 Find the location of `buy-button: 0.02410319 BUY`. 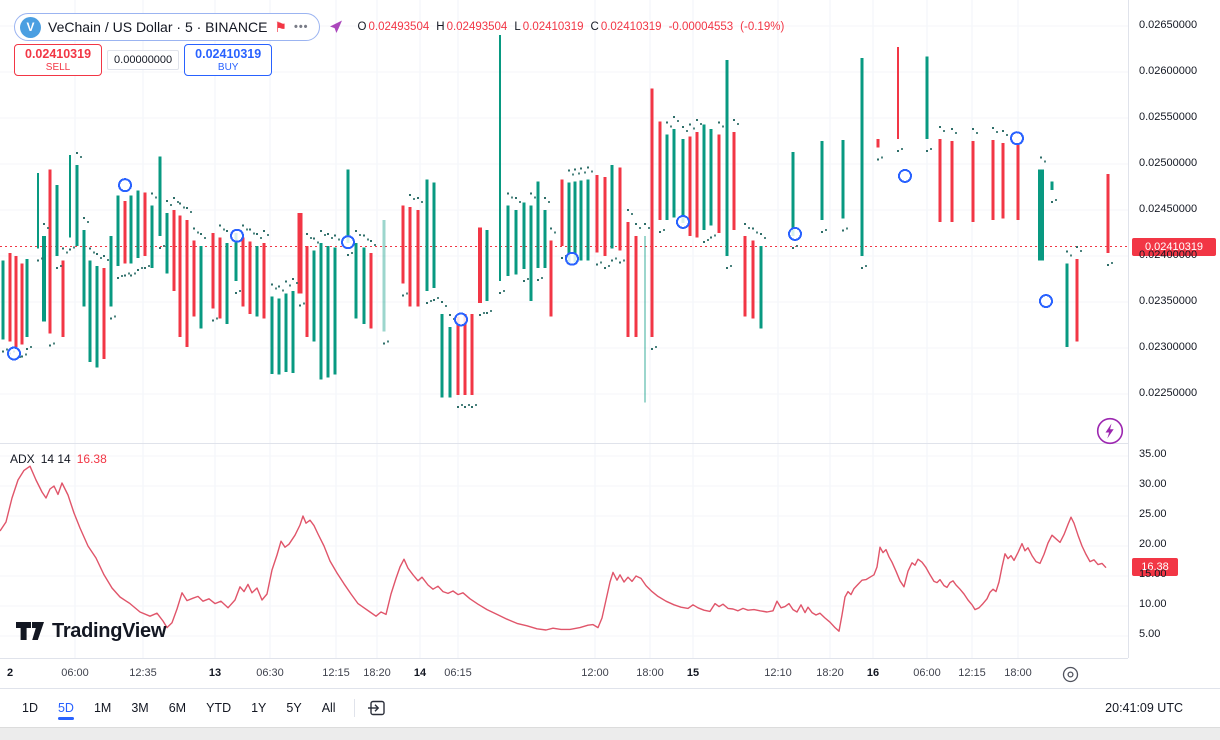

buy-button: 0.02410319 BUY is located at coordinates (228, 60).